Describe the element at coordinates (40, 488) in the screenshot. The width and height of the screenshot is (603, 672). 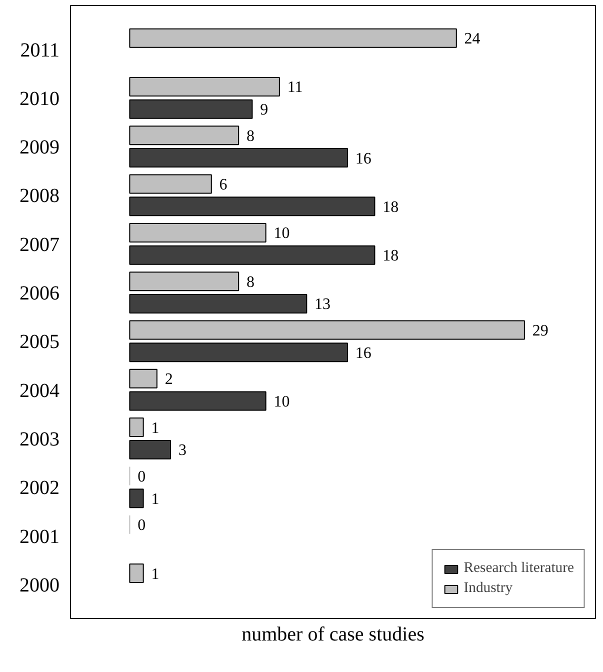
I see `y-tick-label: 2002` at that location.